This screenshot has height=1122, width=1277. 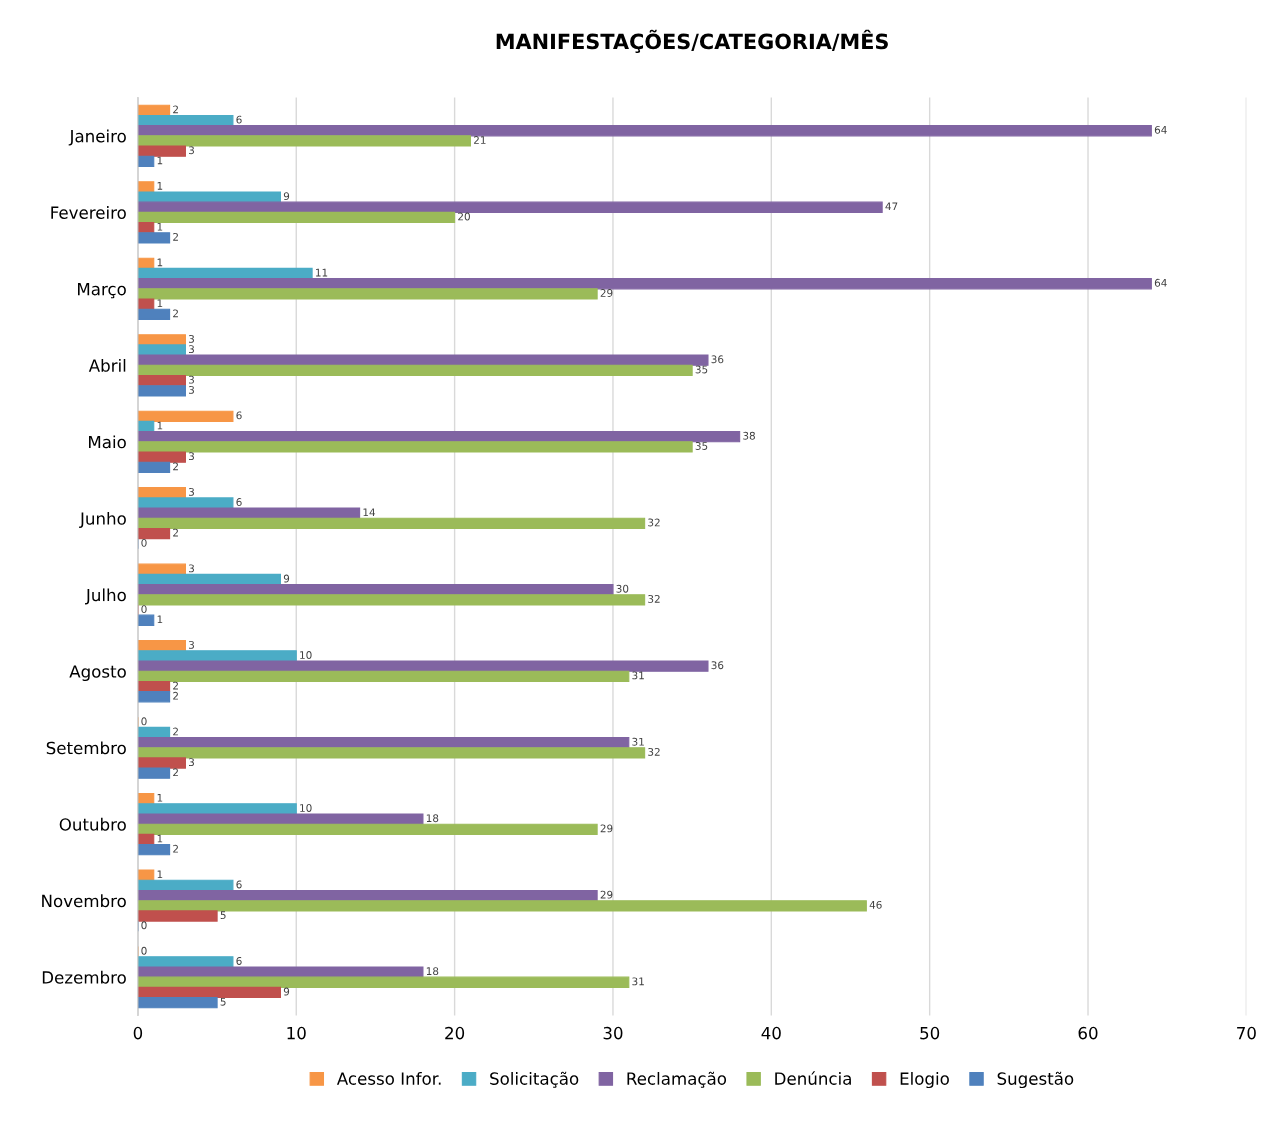 I want to click on x-tick-label: 50, so click(x=930, y=1033).